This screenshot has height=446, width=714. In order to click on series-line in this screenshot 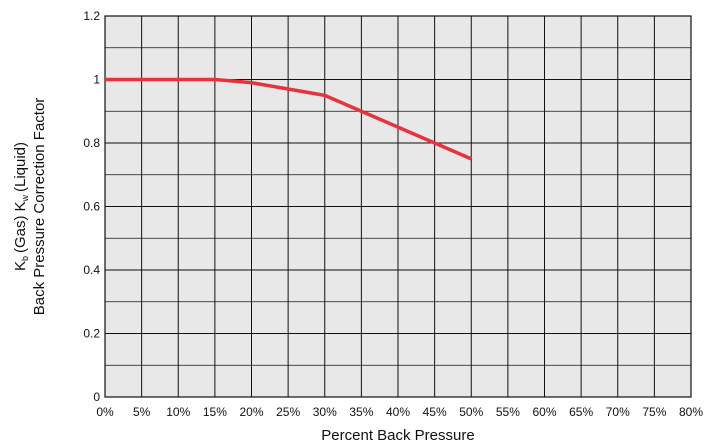, I will do `click(288, 119)`.